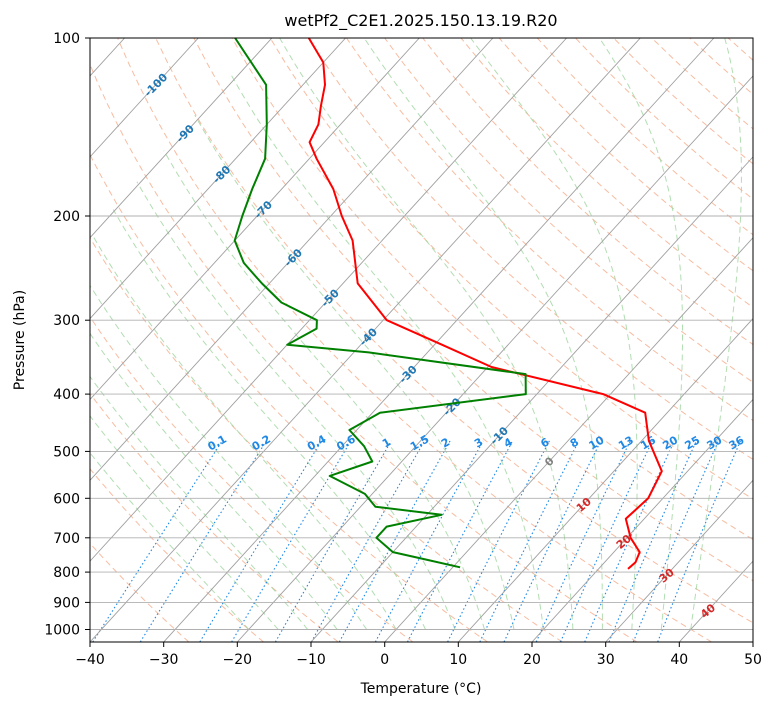  I want to click on x-tick-label: 20, so click(532, 660).